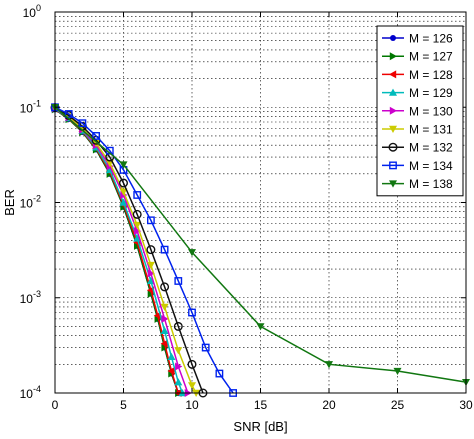 This screenshot has width=474, height=439. I want to click on x-axis-label: SNR [dB], so click(260, 426).